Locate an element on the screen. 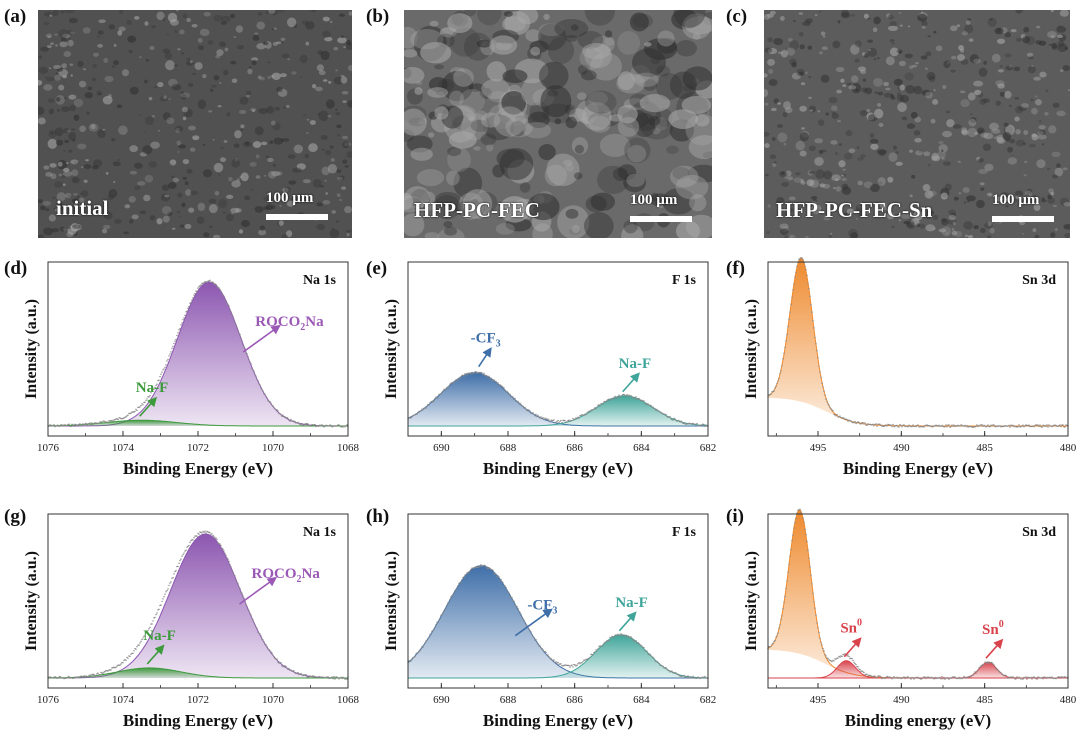 This screenshot has width=1080, height=756. peak-area is located at coordinates (198, 606).